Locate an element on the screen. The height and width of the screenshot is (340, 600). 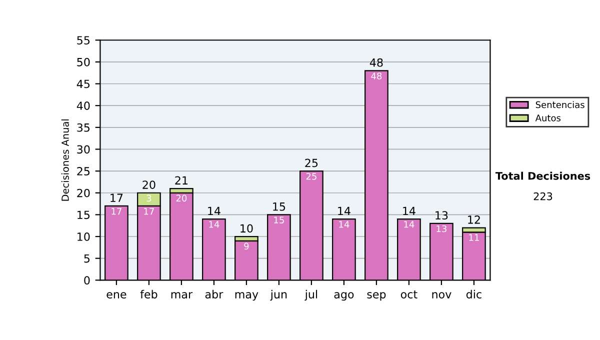
x-tick-label: sep is located at coordinates (376, 296).